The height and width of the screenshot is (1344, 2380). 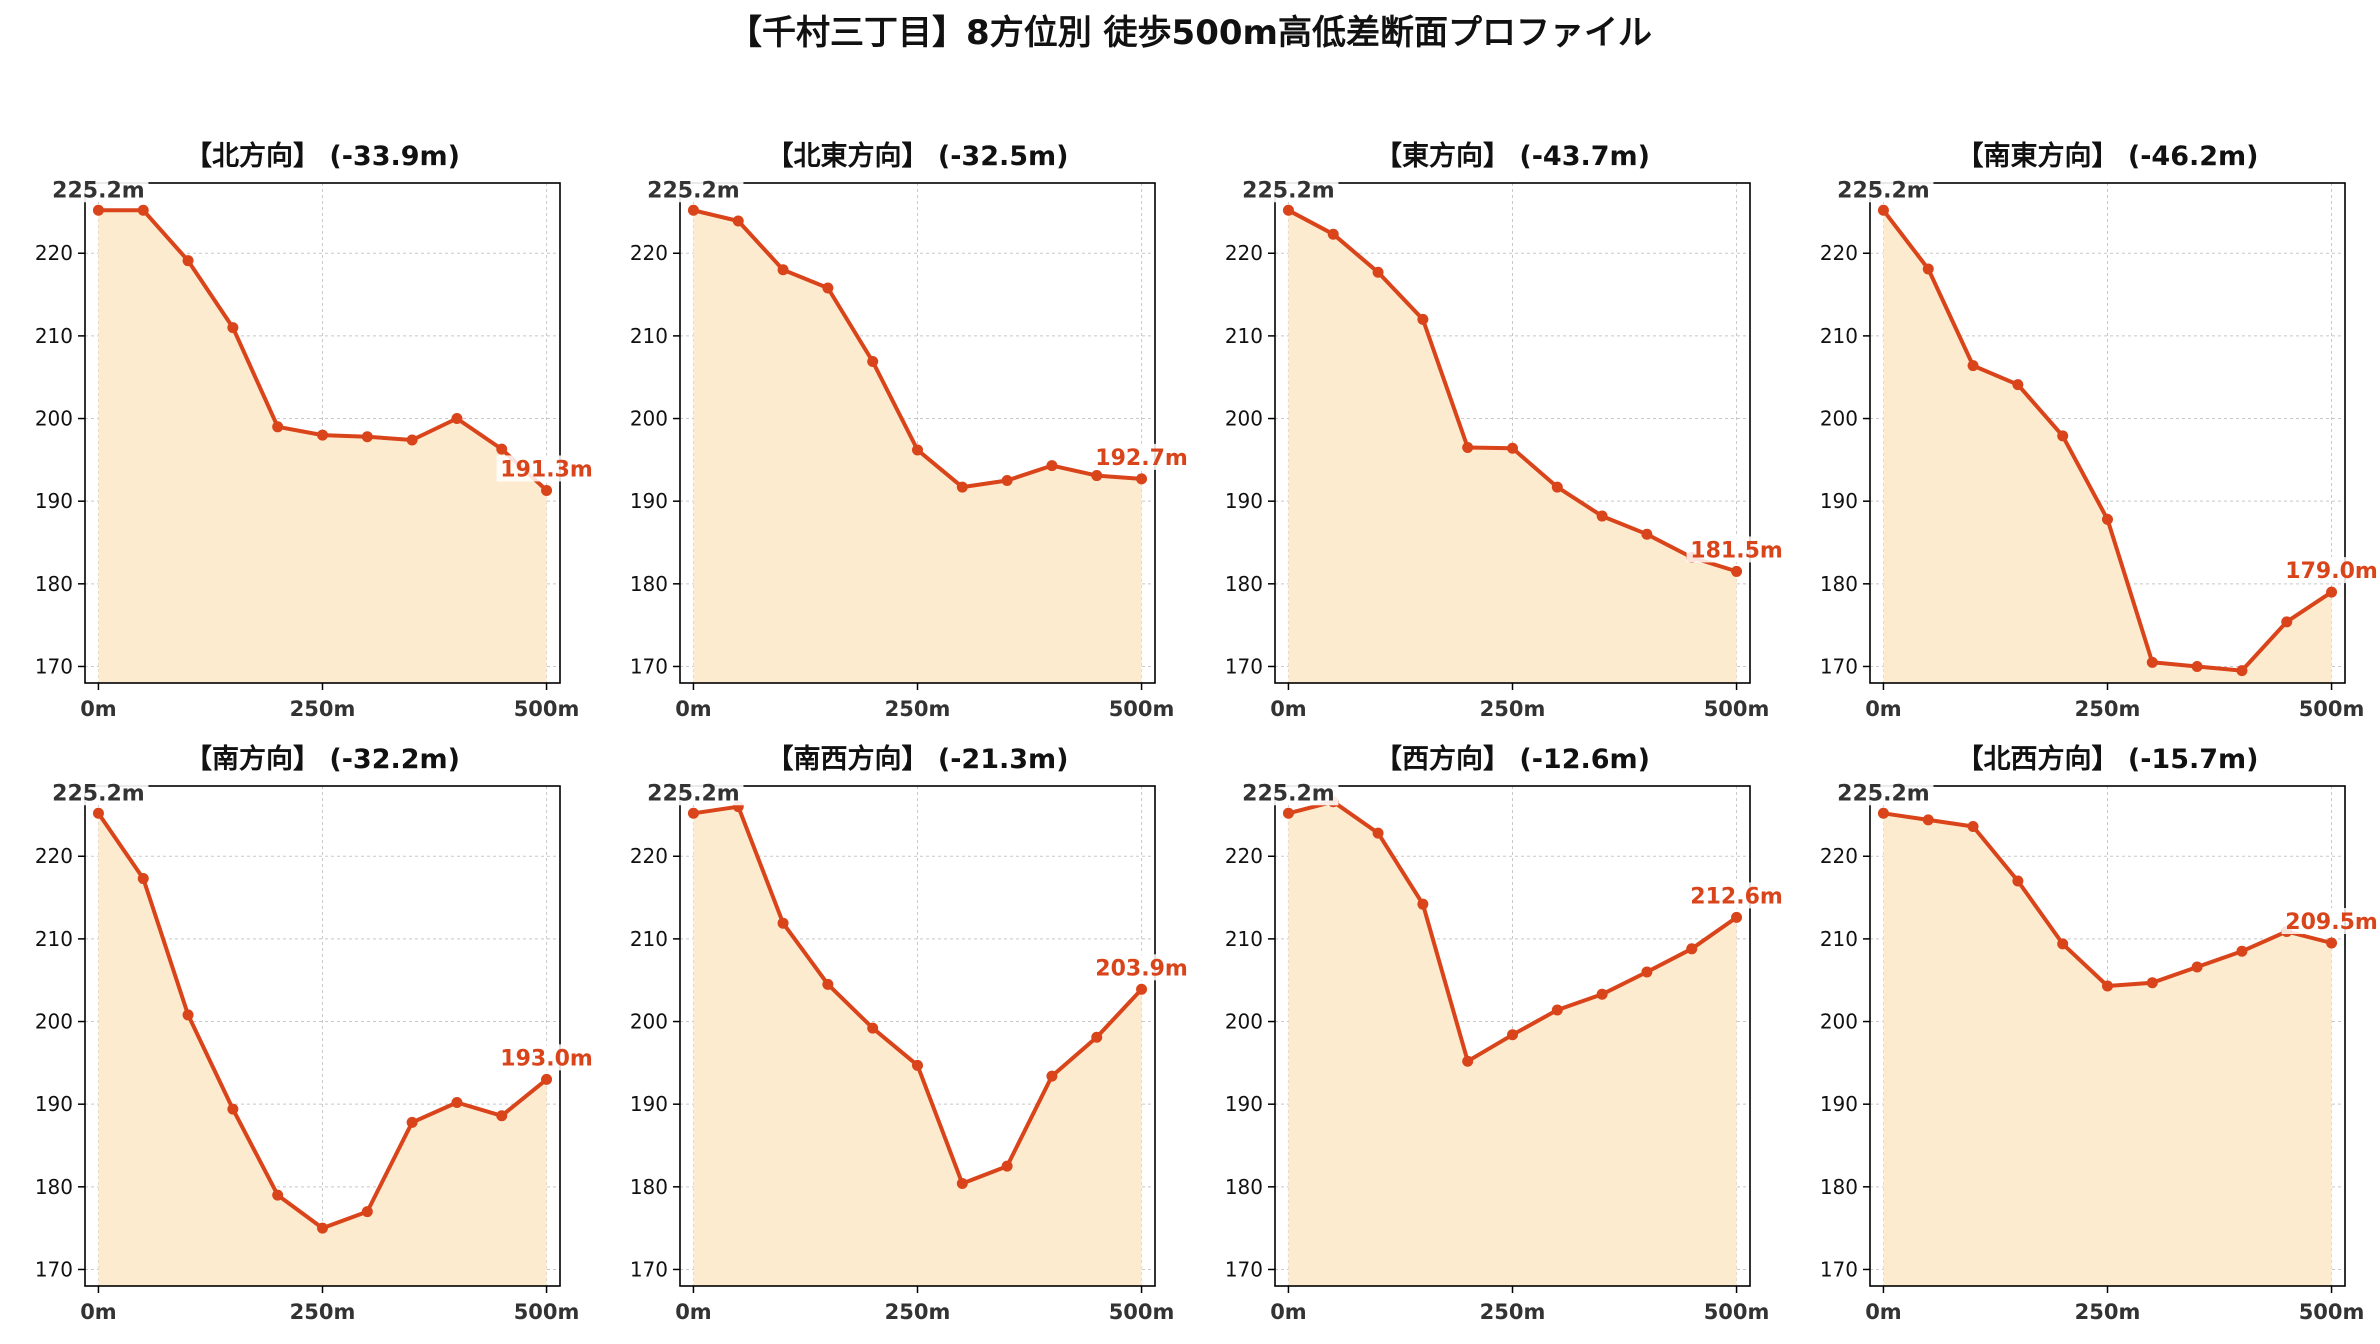 I want to click on x-tick-label: 250m, so click(x=918, y=1312).